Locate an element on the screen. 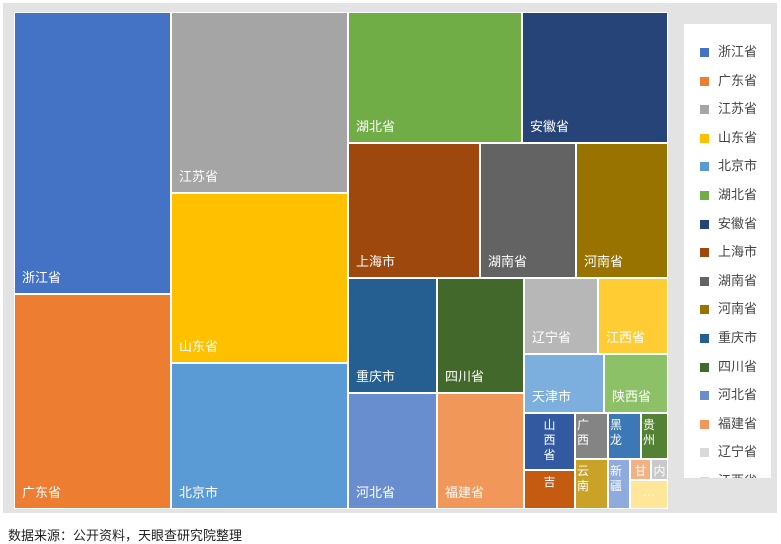  legend-label: 广东省 is located at coordinates (738, 81).